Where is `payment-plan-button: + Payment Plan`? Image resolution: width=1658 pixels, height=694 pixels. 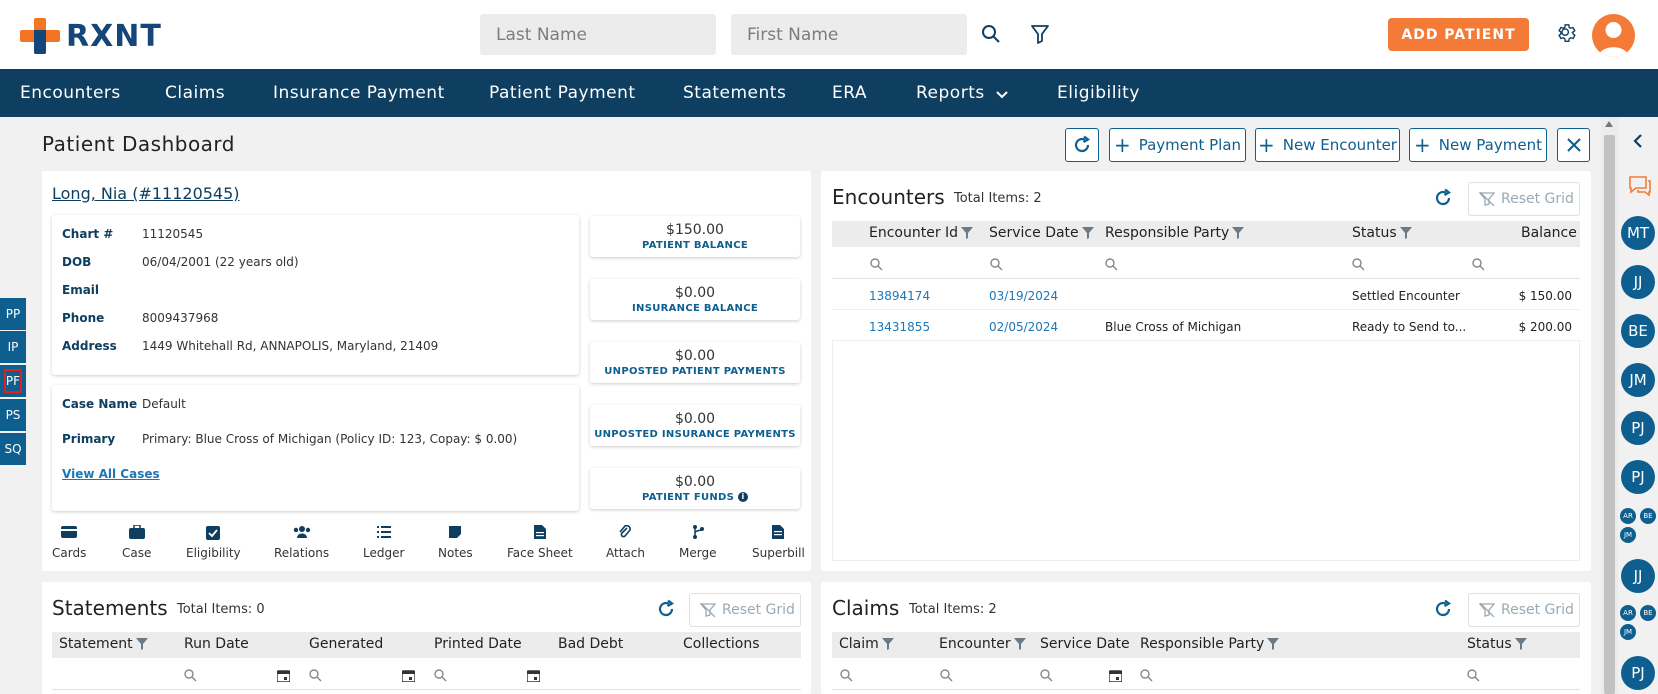 payment-plan-button: + Payment Plan is located at coordinates (1177, 145).